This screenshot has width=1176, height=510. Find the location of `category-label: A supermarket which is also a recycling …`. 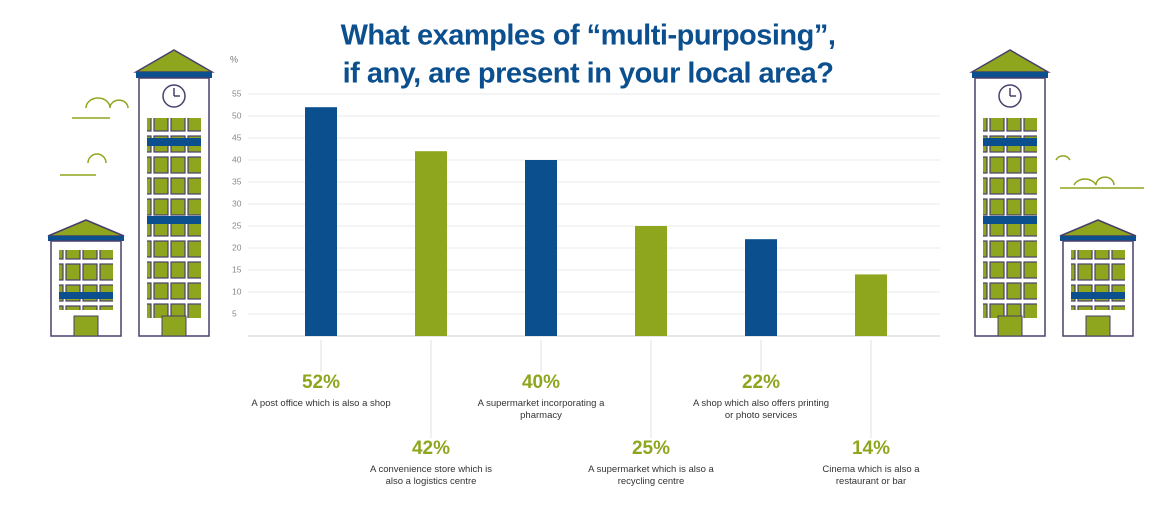

category-label: A supermarket which is also a recycling … is located at coordinates (651, 475).